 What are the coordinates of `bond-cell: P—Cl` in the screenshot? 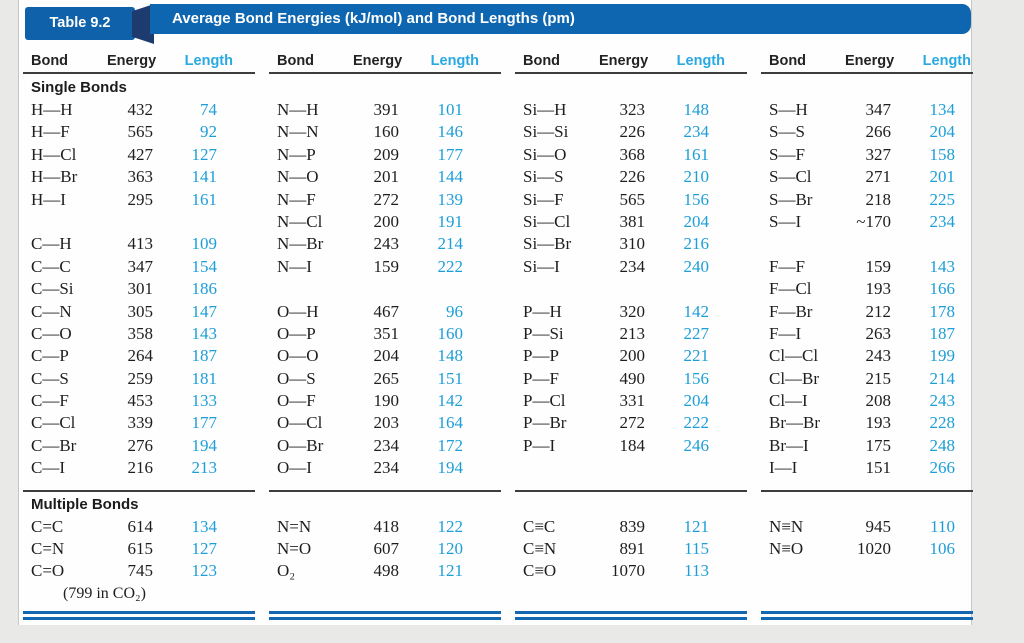 It's located at (544, 401).